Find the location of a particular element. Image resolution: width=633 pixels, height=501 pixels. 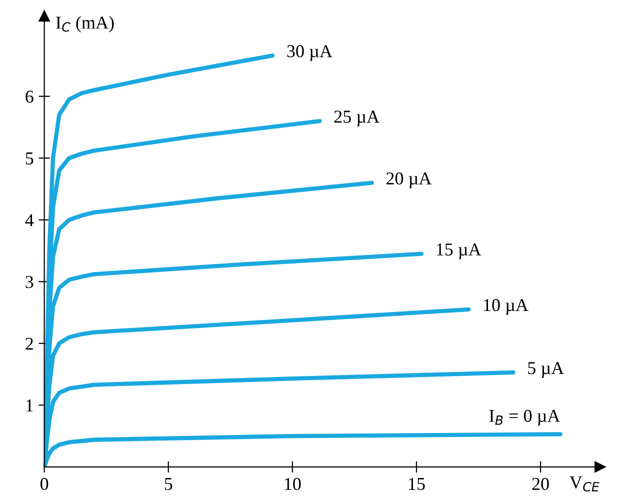

y-tick-label: 6 is located at coordinates (30, 96).